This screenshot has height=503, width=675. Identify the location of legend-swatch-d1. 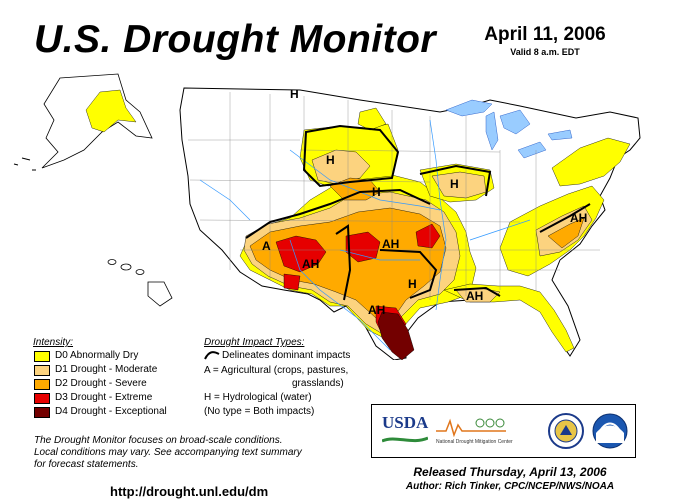
(42, 370).